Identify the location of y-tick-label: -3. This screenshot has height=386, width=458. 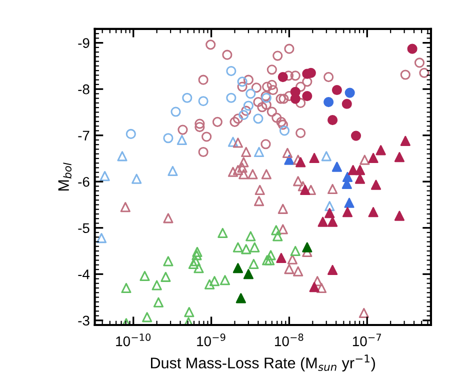
(84, 321).